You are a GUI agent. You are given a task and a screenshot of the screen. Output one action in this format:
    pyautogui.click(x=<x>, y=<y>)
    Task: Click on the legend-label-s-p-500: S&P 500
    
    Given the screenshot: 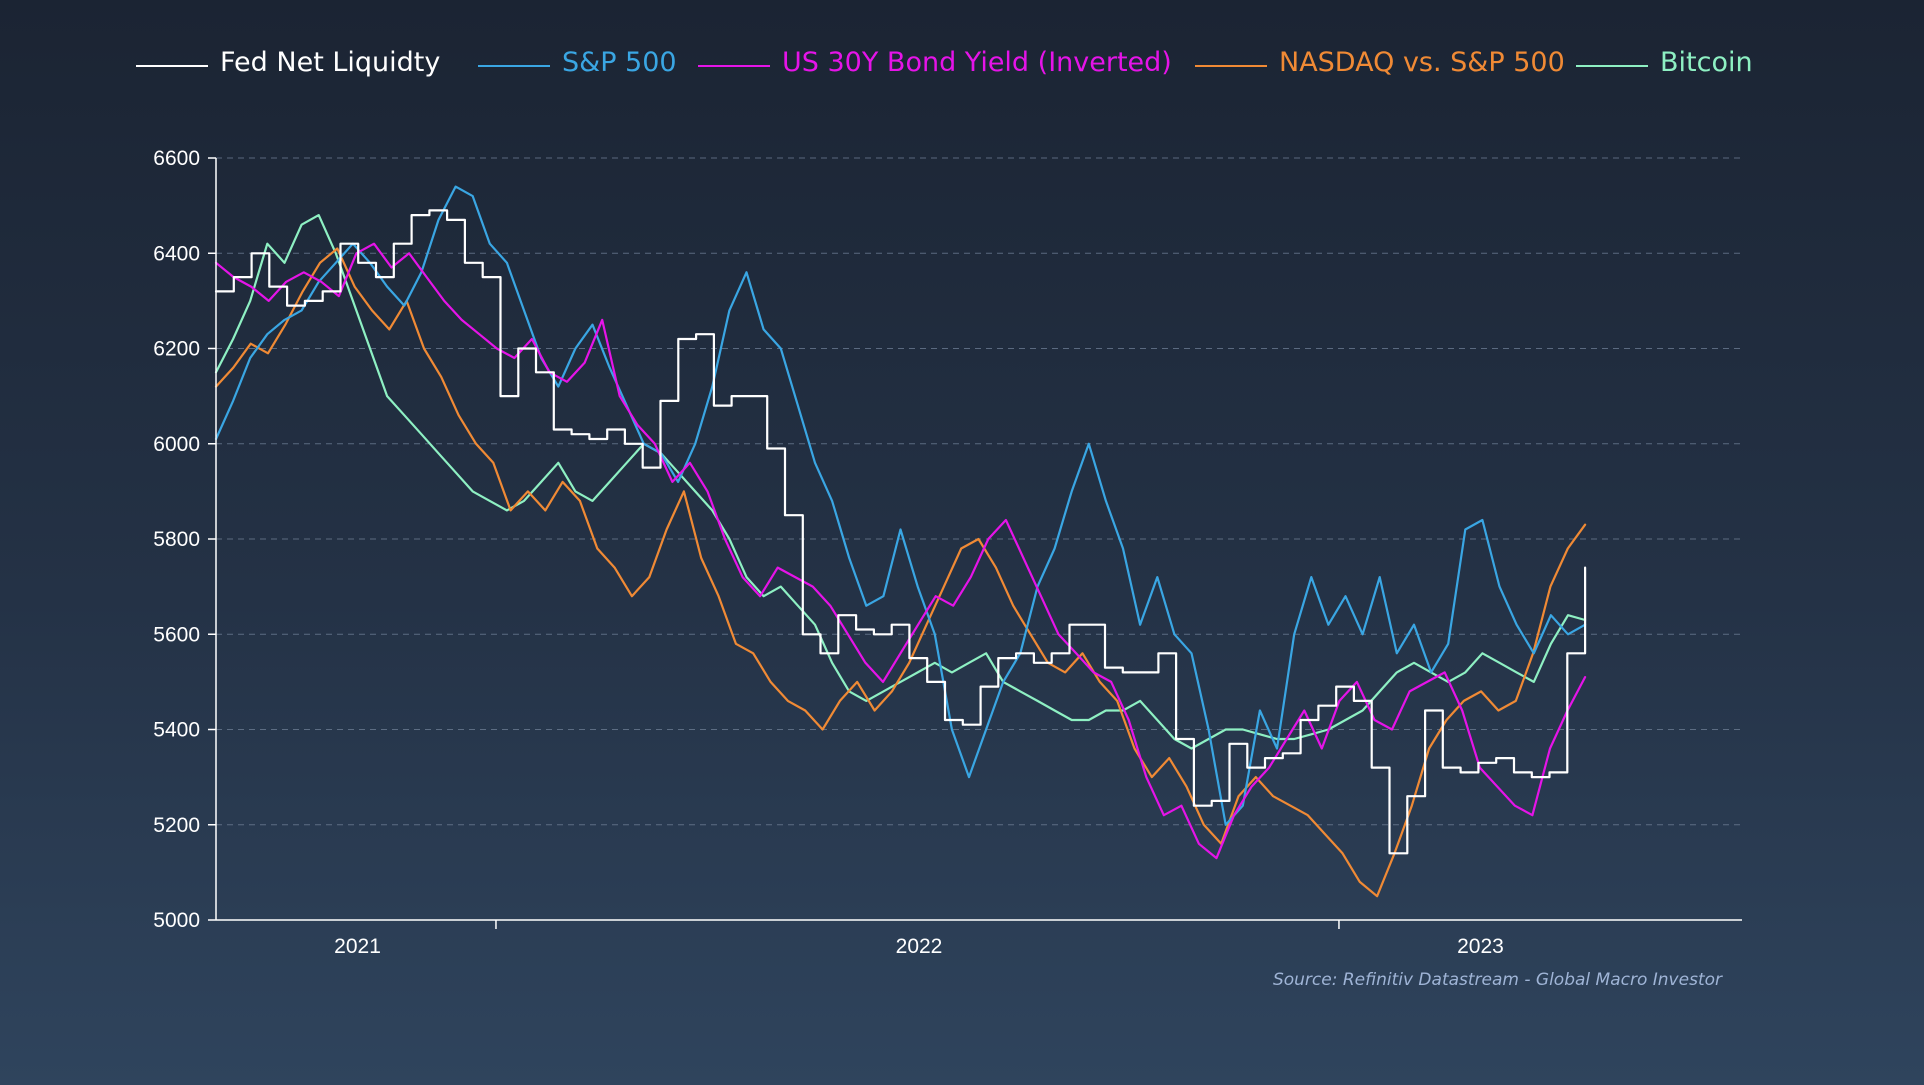 What is the action you would take?
    pyautogui.click(x=619, y=62)
    